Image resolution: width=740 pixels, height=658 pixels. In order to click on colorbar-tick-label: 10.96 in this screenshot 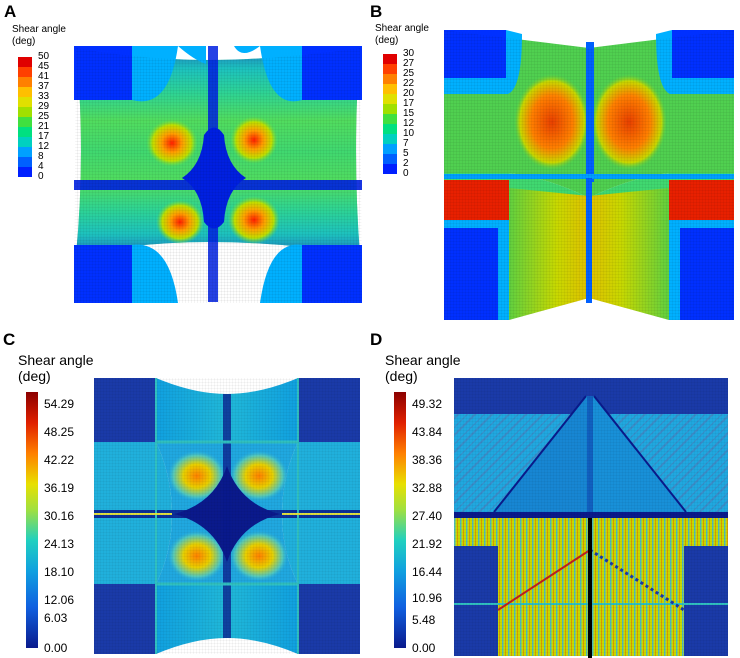, I will do `click(427, 598)`.